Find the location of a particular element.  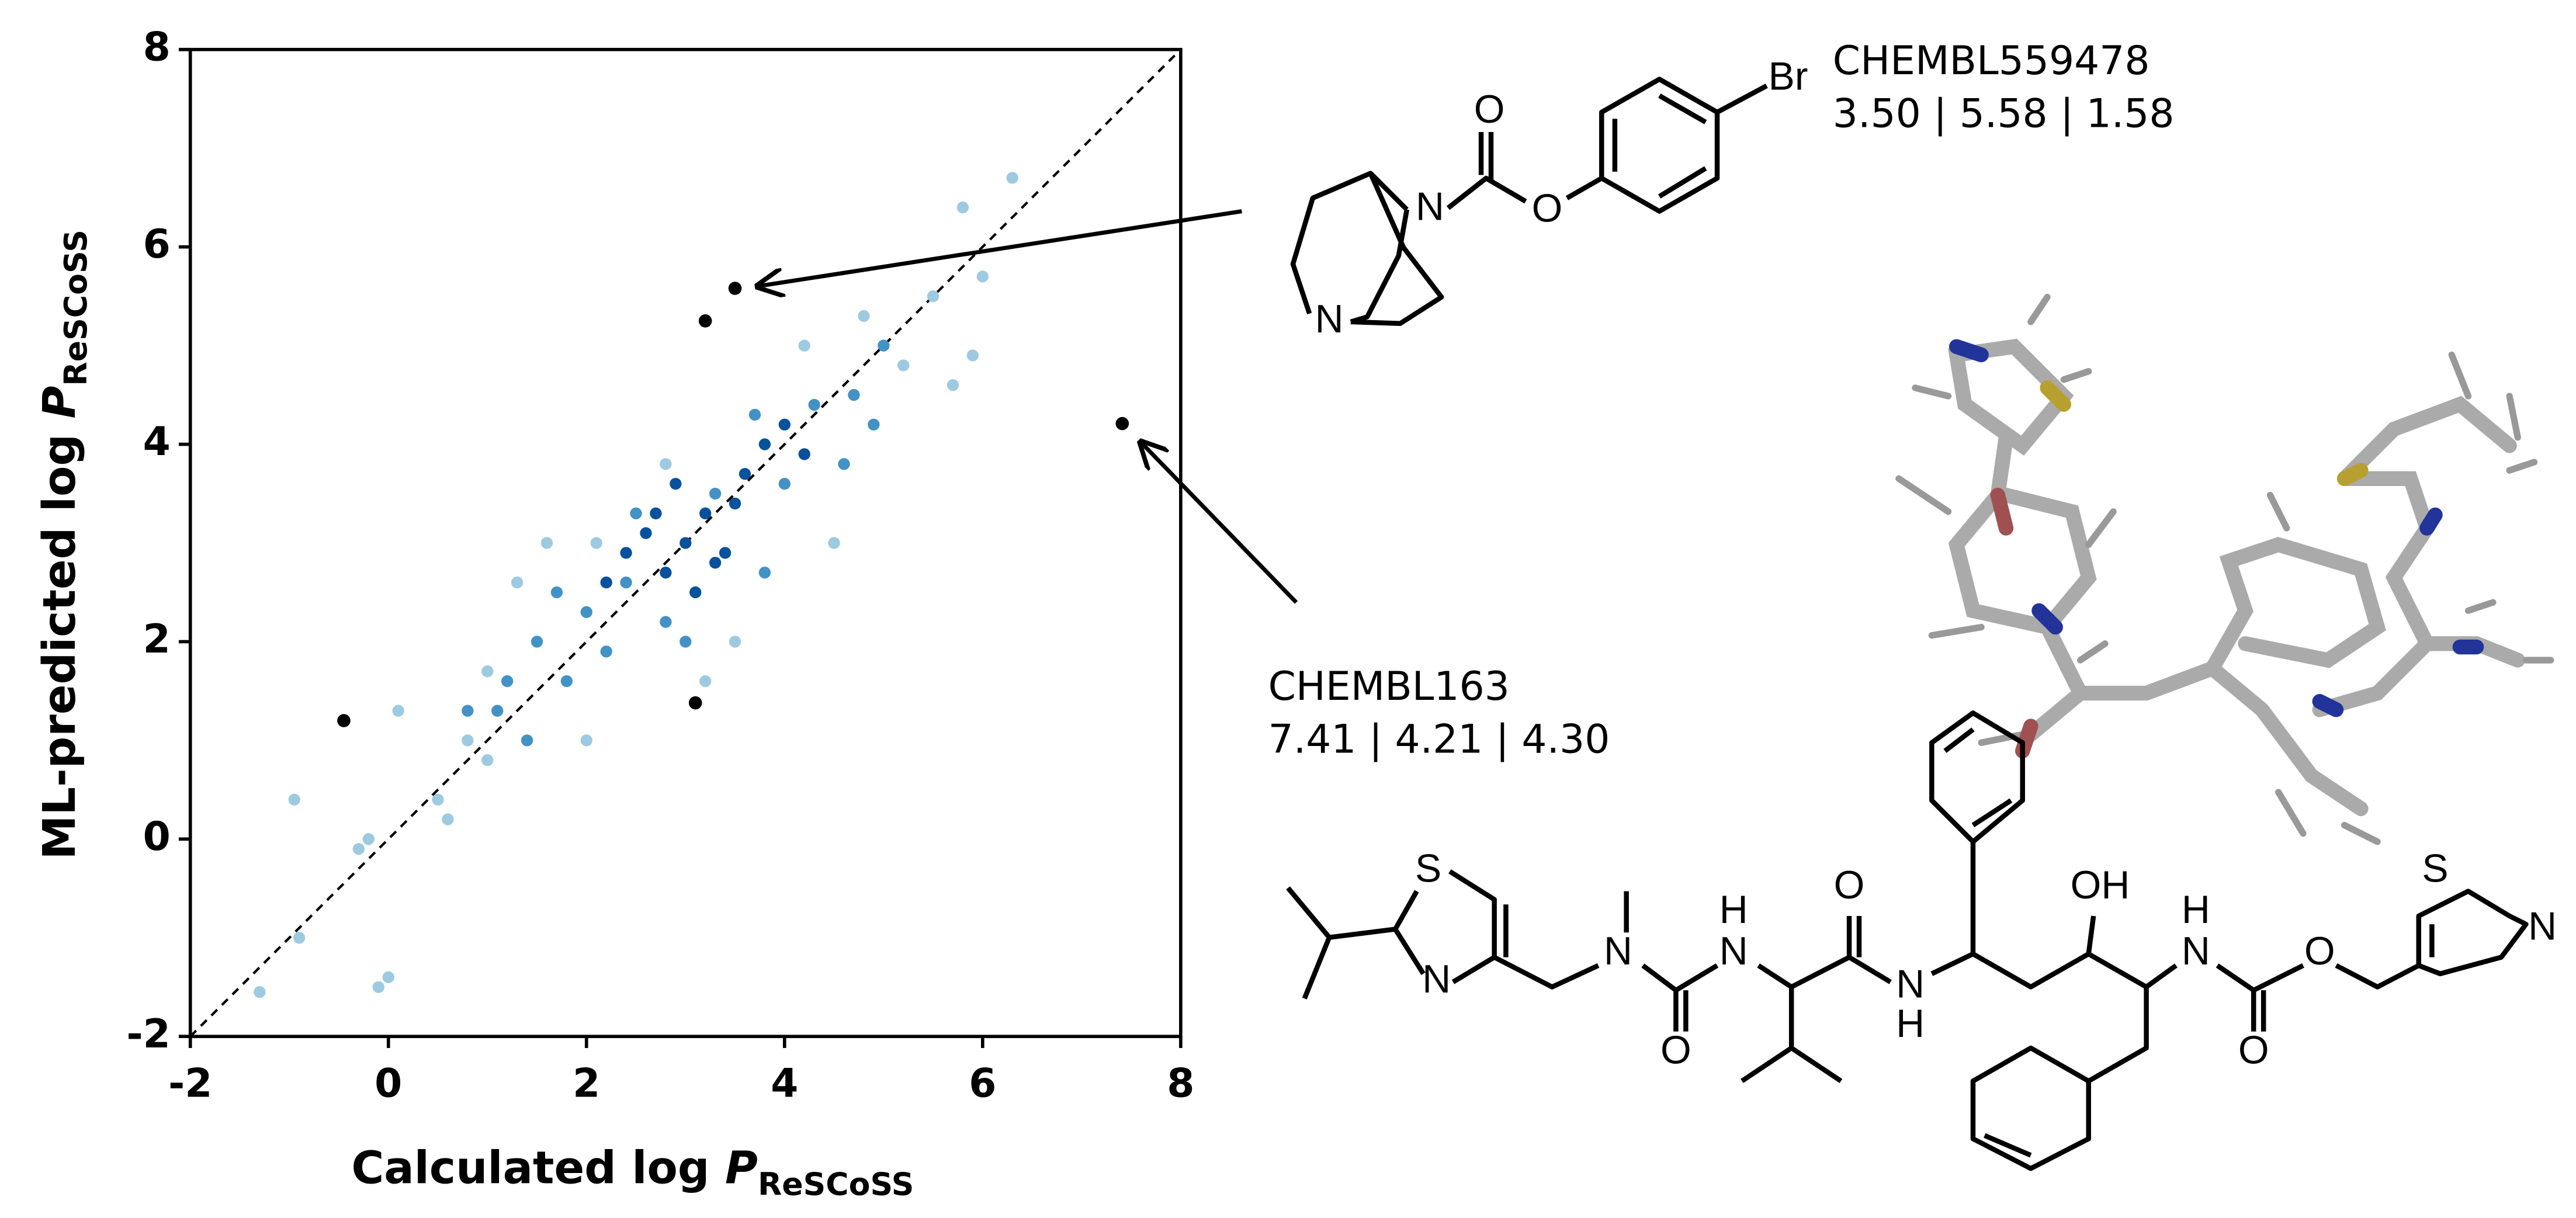

x-tick-label: 2 is located at coordinates (586, 1083).